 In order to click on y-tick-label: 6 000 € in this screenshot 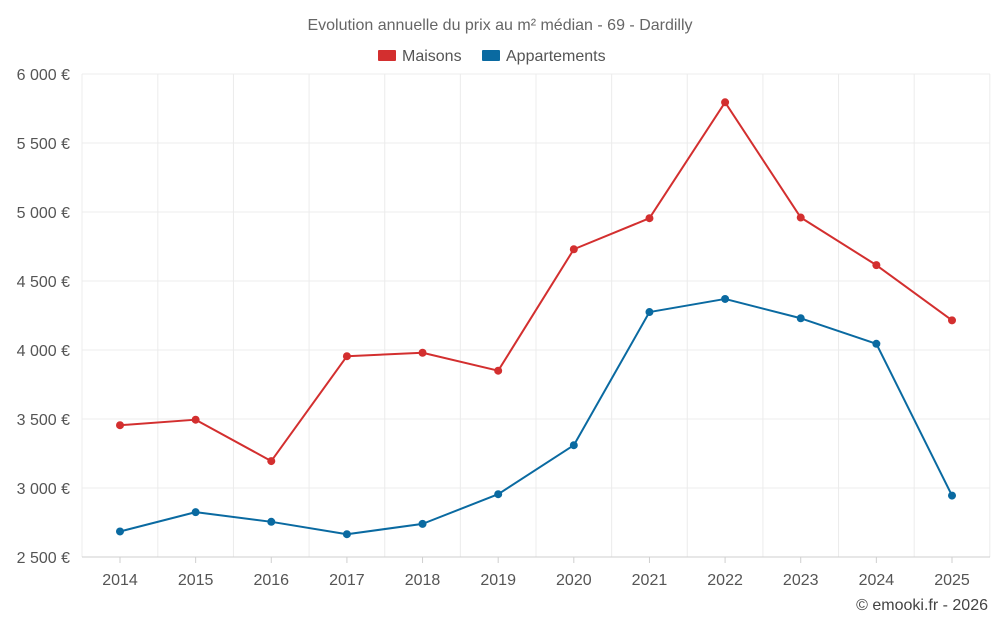, I will do `click(43, 75)`.